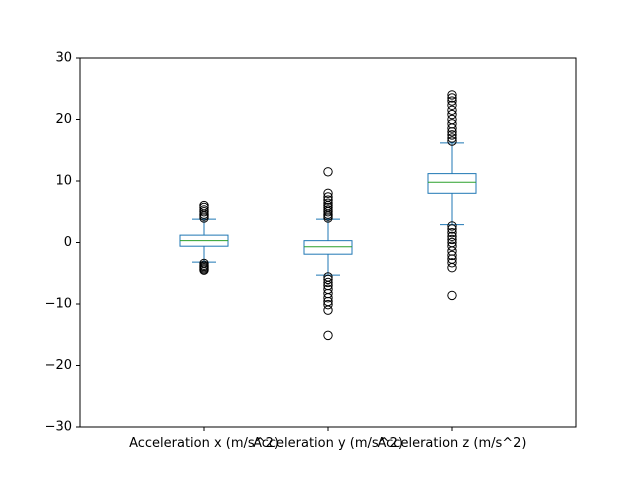 The width and height of the screenshot is (640, 480). I want to click on y-tick-label: 10, so click(63, 181).